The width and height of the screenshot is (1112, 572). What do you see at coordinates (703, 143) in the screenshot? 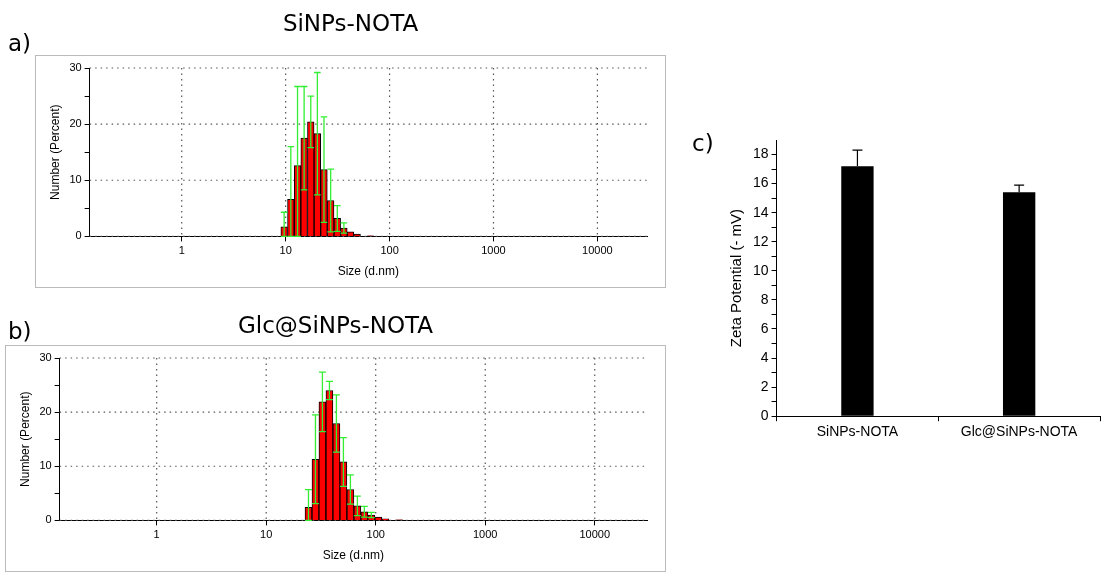
I see `text: c)` at bounding box center [703, 143].